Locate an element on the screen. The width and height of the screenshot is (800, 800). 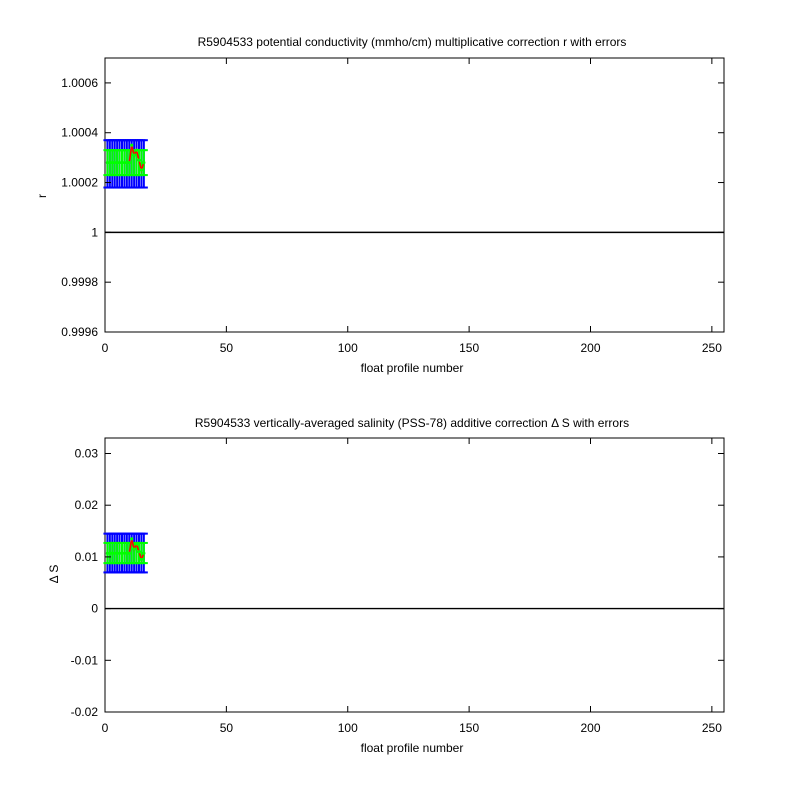
y-tick-label: 0.01 is located at coordinates (87, 557).